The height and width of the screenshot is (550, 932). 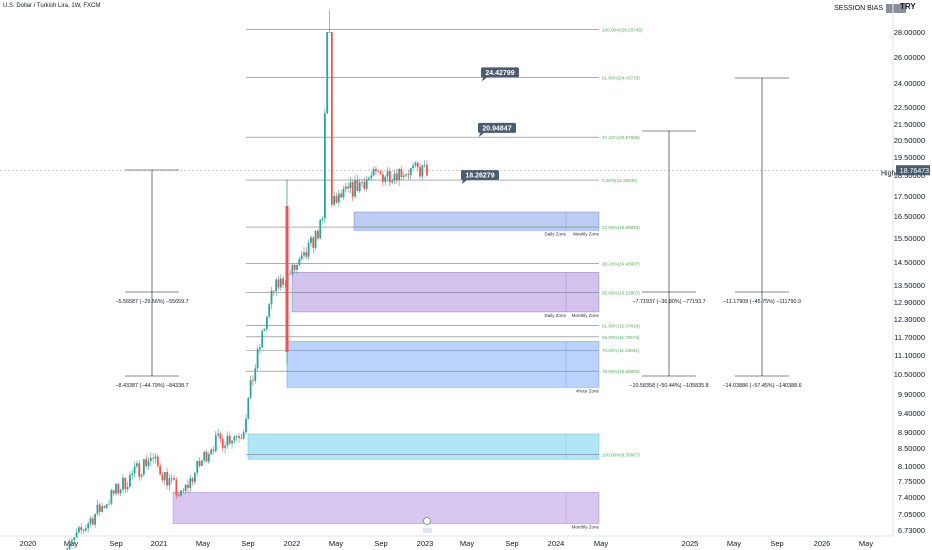 What do you see at coordinates (497, 127) in the screenshot?
I see `price-callout-box` at bounding box center [497, 127].